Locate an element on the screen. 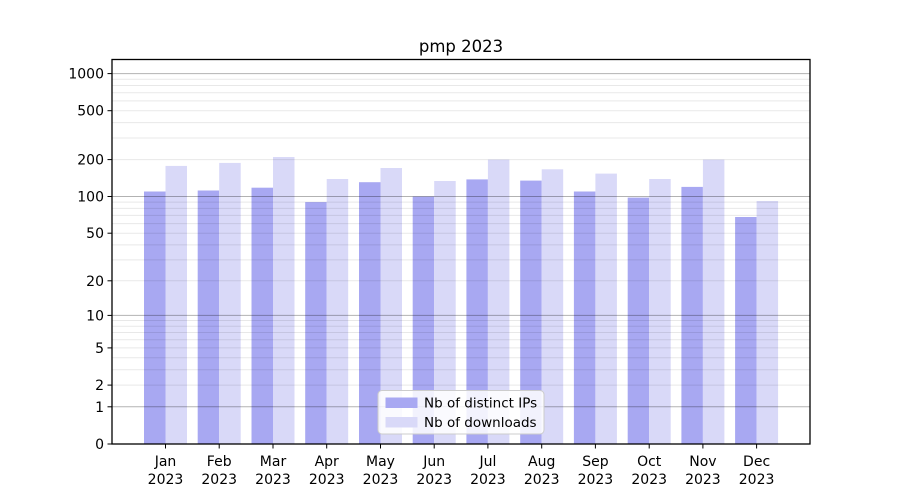 The height and width of the screenshot is (500, 900). x-tick-label-month: Sep is located at coordinates (595, 462).